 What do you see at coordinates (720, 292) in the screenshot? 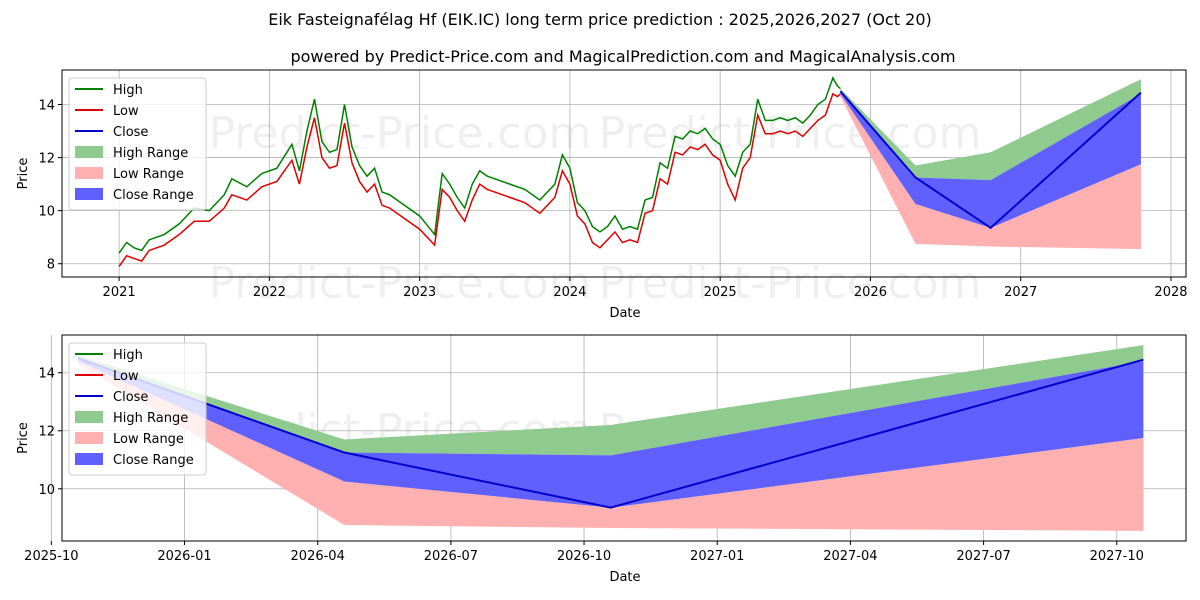
I see `x-tick-label: 2025` at bounding box center [720, 292].